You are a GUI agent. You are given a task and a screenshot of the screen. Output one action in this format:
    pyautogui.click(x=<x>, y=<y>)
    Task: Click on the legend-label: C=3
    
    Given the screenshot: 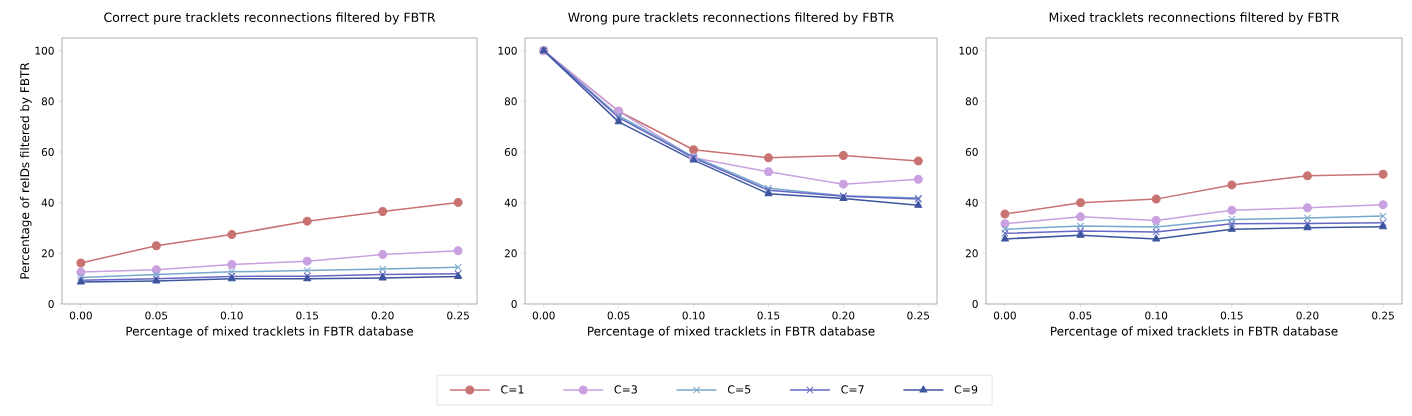 What is the action you would take?
    pyautogui.click(x=625, y=389)
    